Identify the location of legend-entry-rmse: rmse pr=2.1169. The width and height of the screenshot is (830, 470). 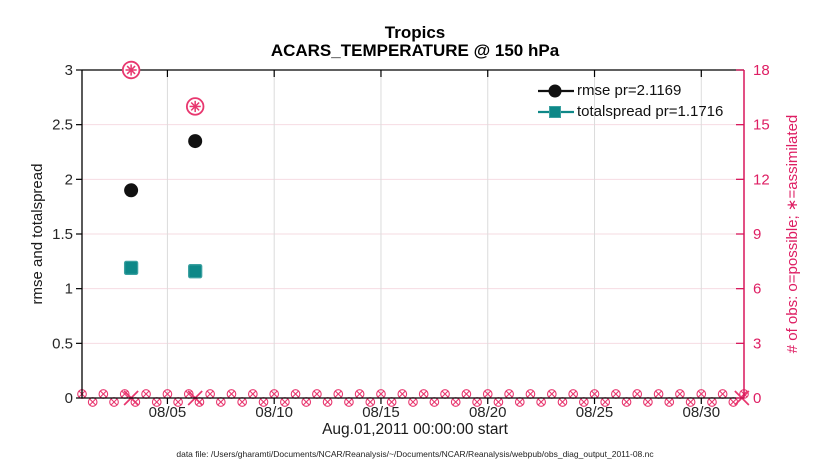
(630, 90).